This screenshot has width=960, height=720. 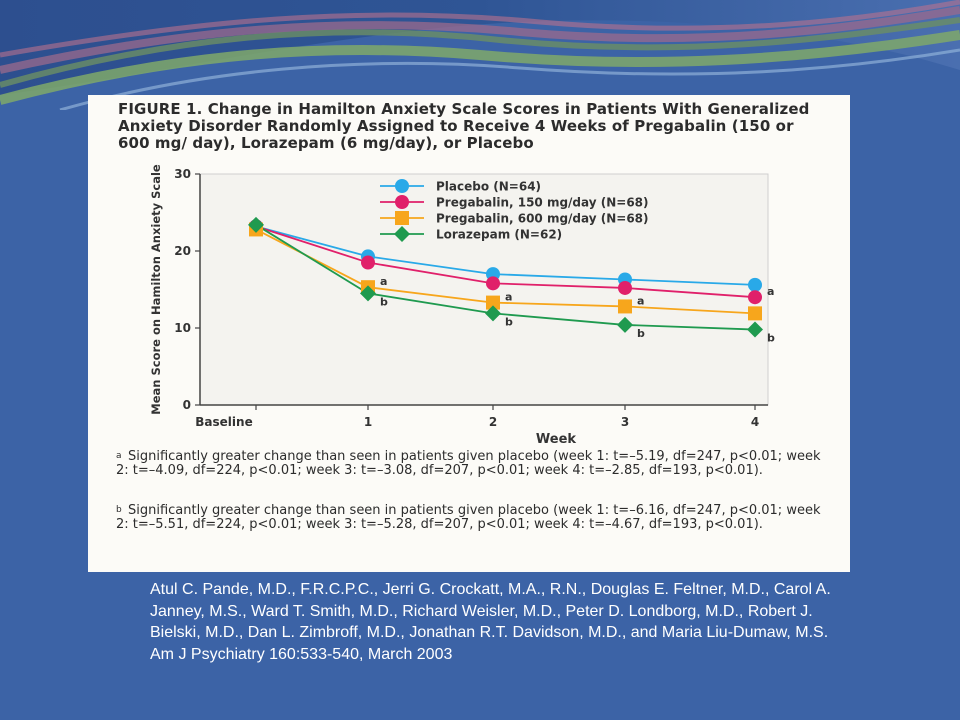 What do you see at coordinates (542, 203) in the screenshot?
I see `legend-label: Pregabalin, 150 mg/day (N=68)` at bounding box center [542, 203].